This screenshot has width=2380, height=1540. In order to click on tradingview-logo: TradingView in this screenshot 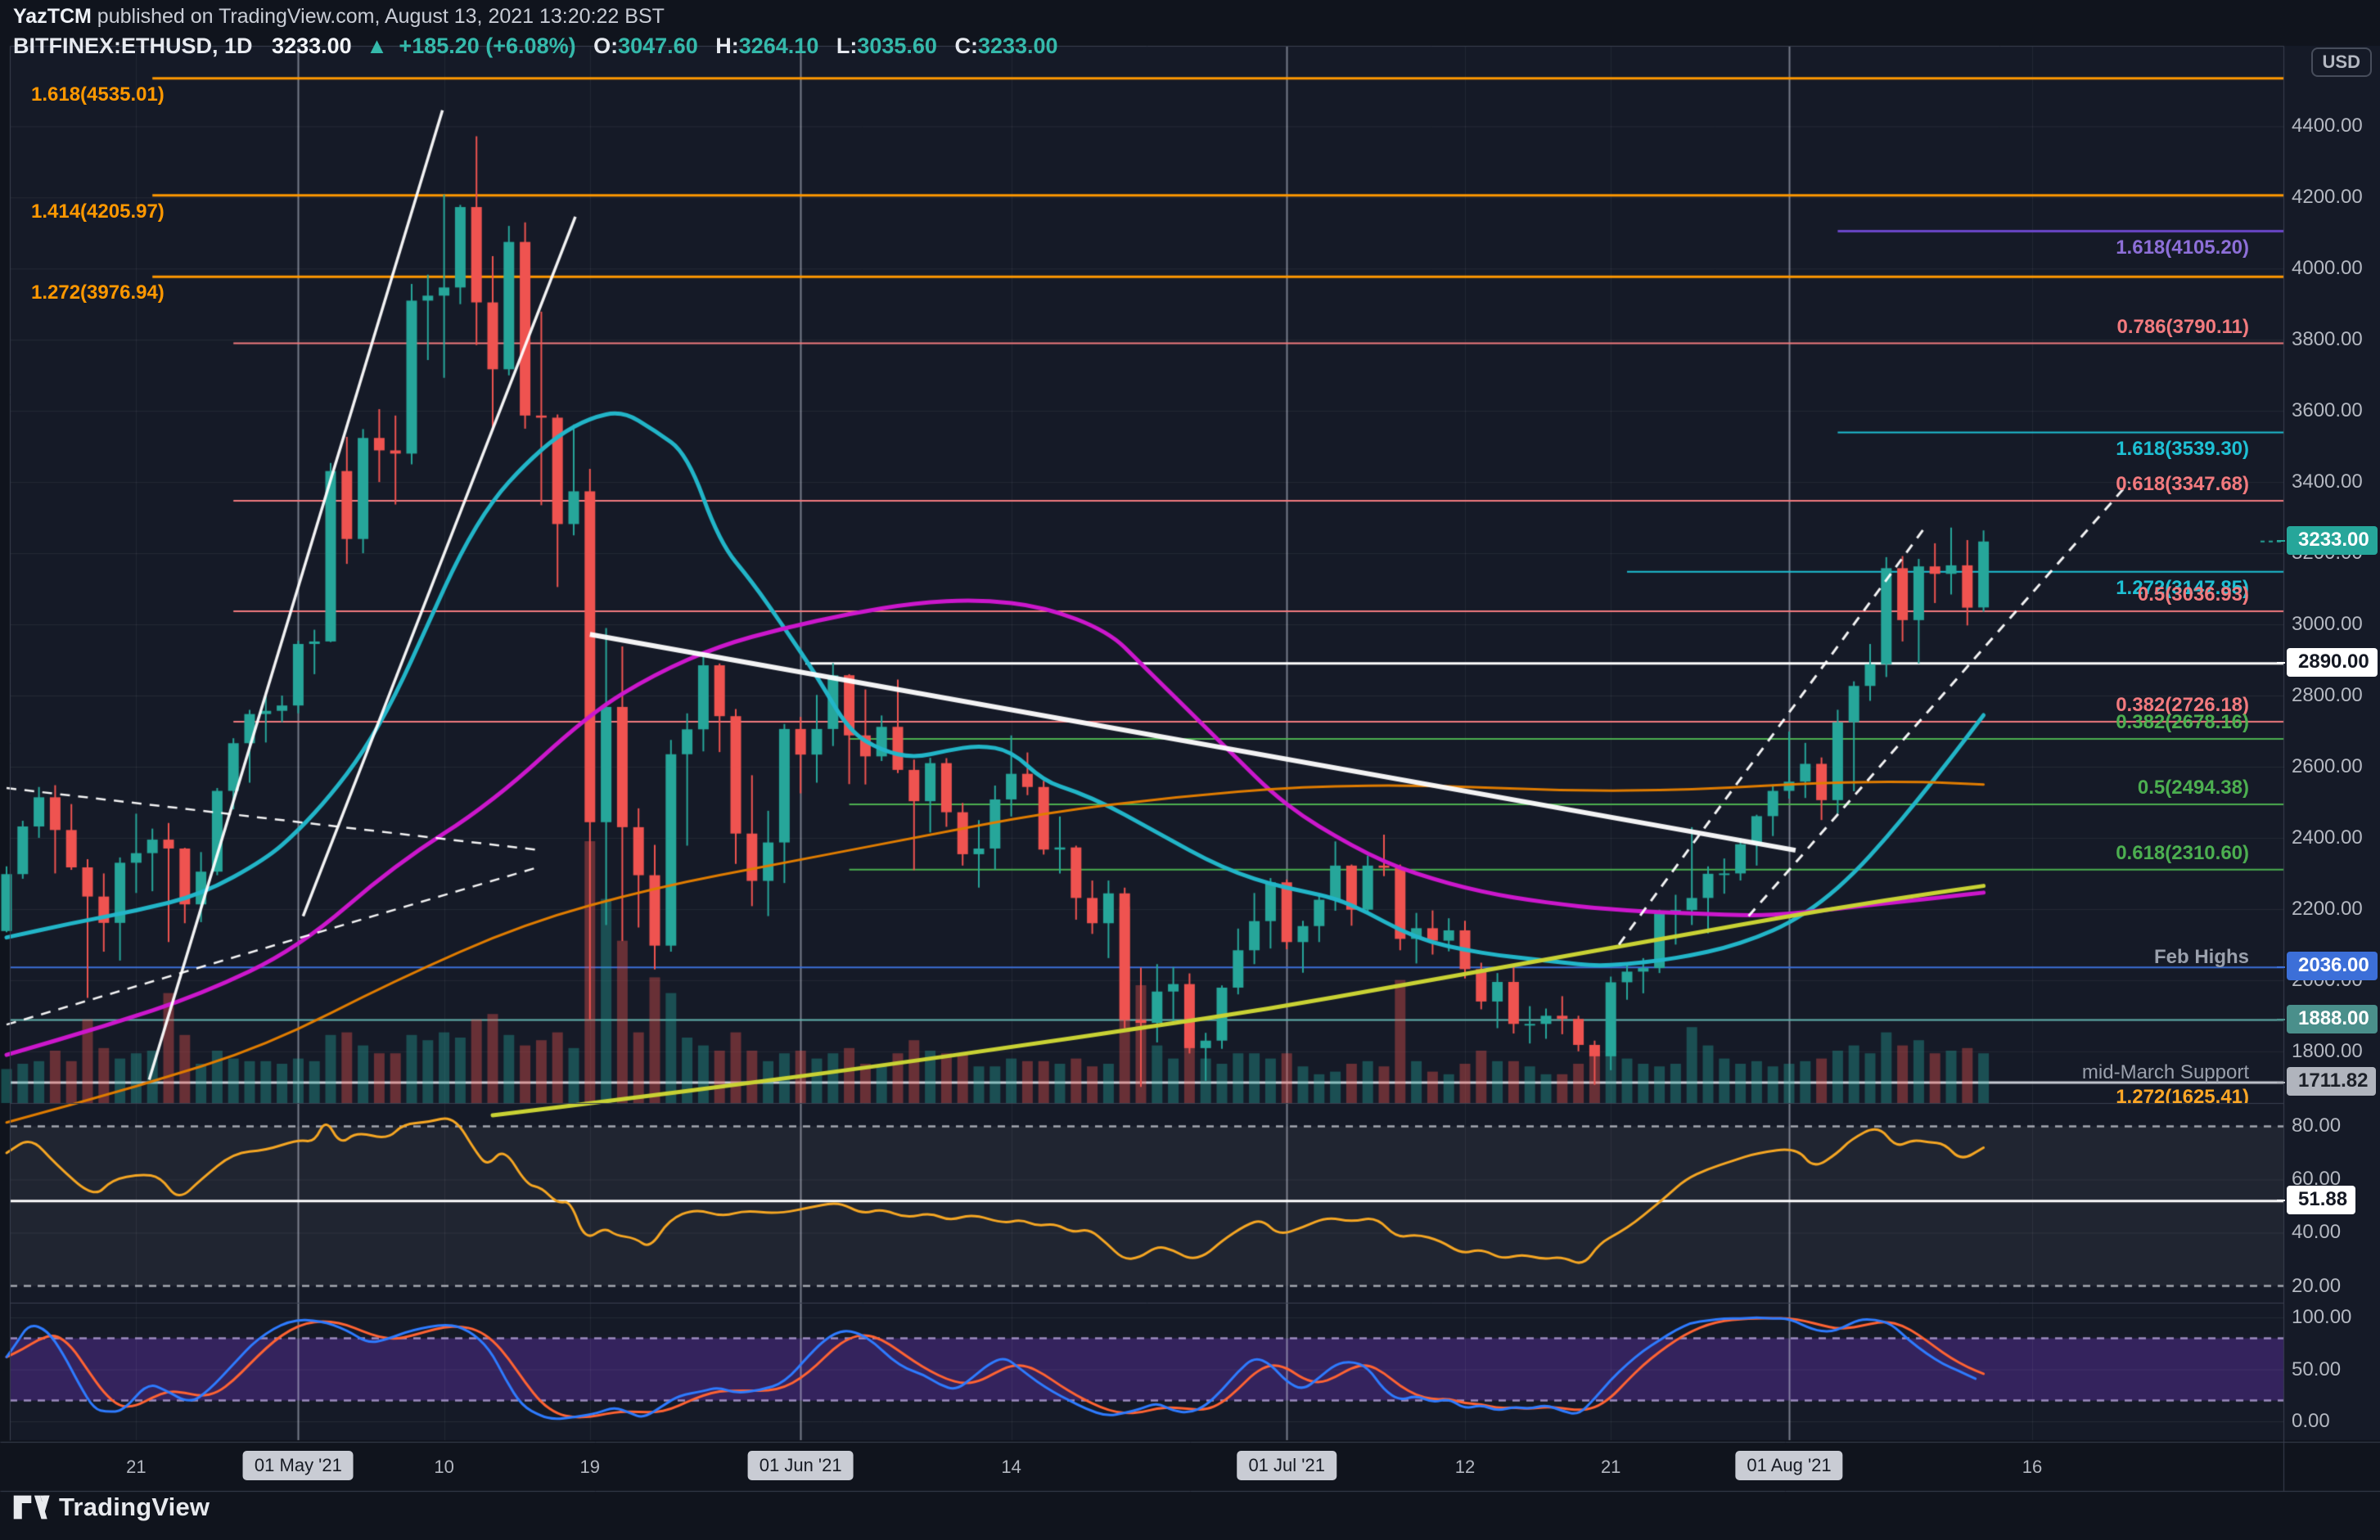, I will do `click(111, 1507)`.